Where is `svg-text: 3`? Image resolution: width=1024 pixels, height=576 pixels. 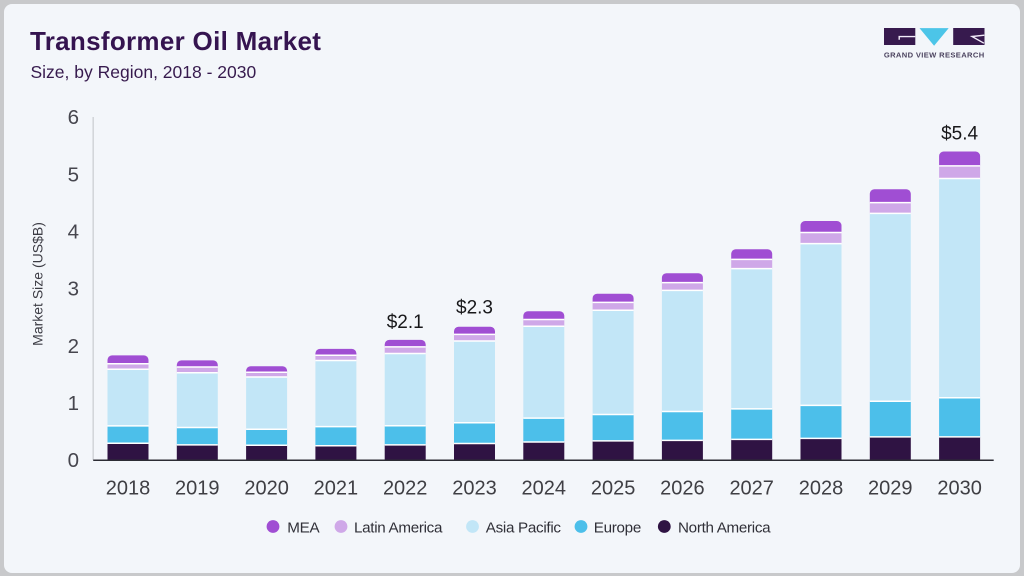
svg-text: 3 is located at coordinates (73, 289).